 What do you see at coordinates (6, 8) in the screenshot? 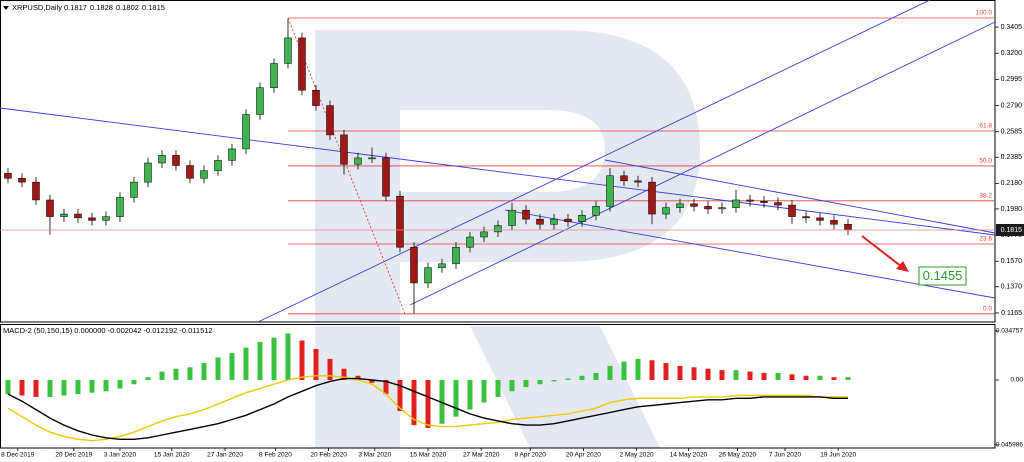
I see `menu-triangle` at bounding box center [6, 8].